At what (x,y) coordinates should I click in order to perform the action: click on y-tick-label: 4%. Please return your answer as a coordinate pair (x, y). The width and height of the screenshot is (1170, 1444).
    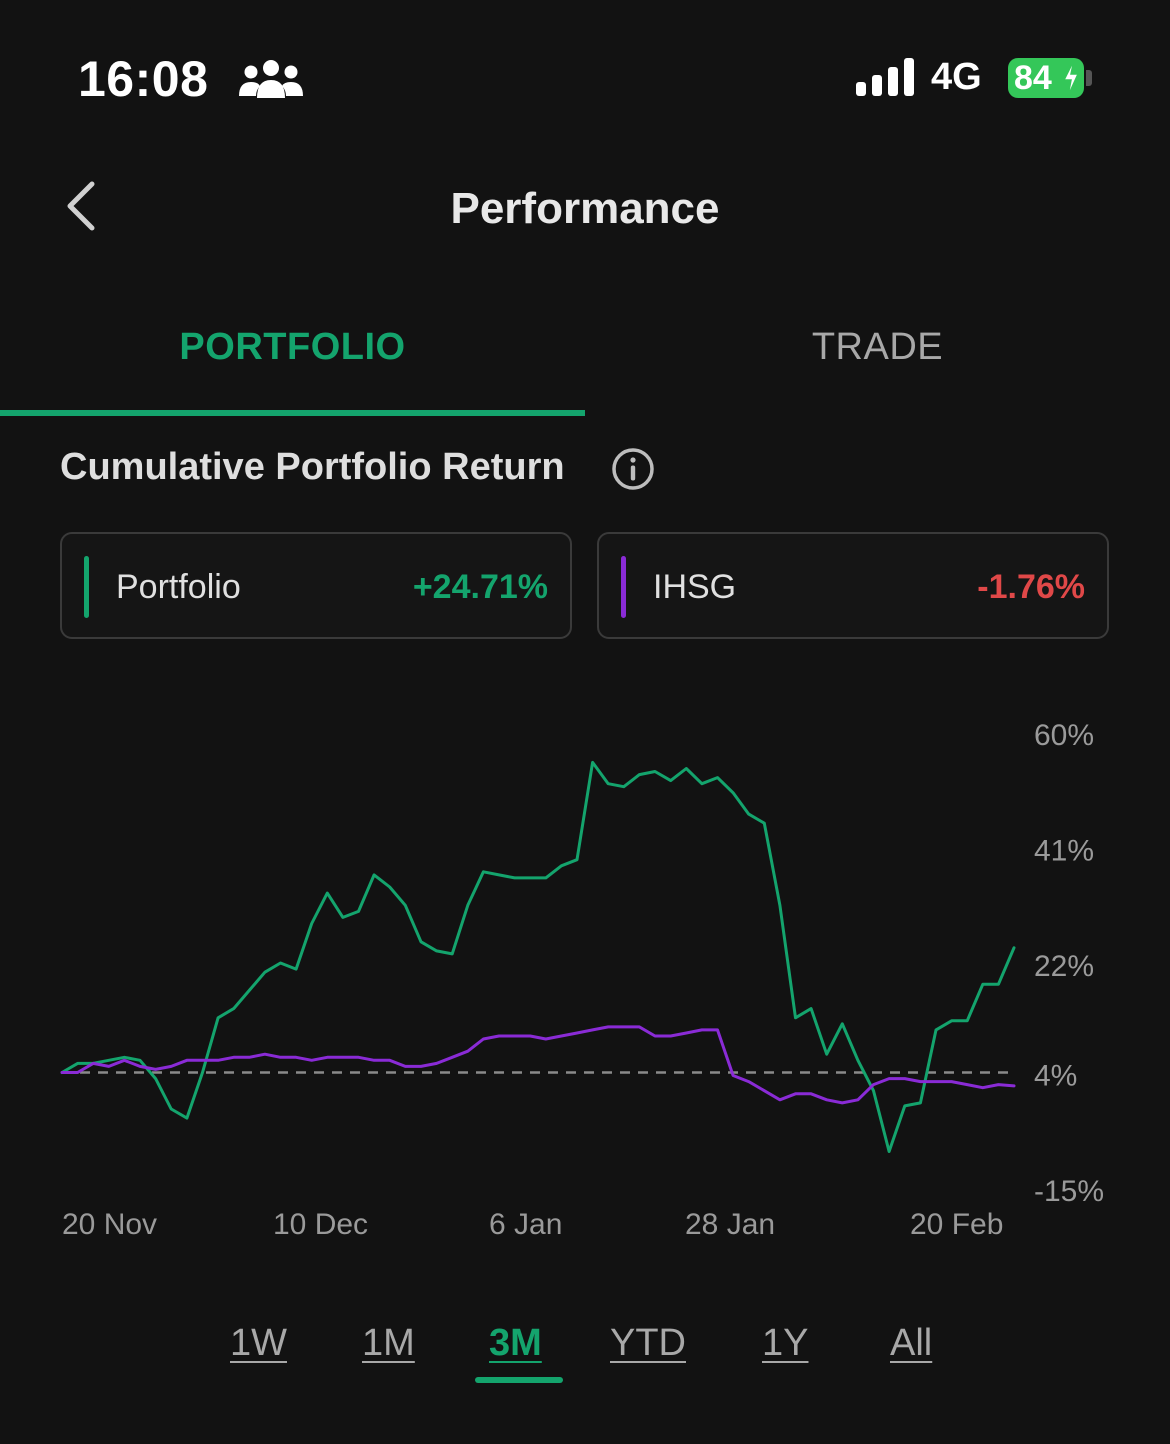
    Looking at the image, I should click on (1055, 1075).